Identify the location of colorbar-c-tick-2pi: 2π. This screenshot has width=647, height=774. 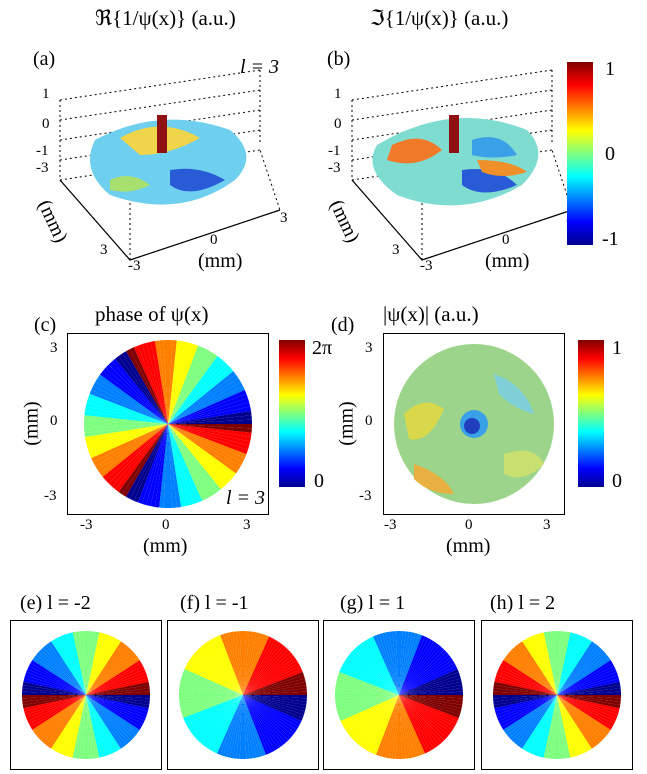
(322, 348).